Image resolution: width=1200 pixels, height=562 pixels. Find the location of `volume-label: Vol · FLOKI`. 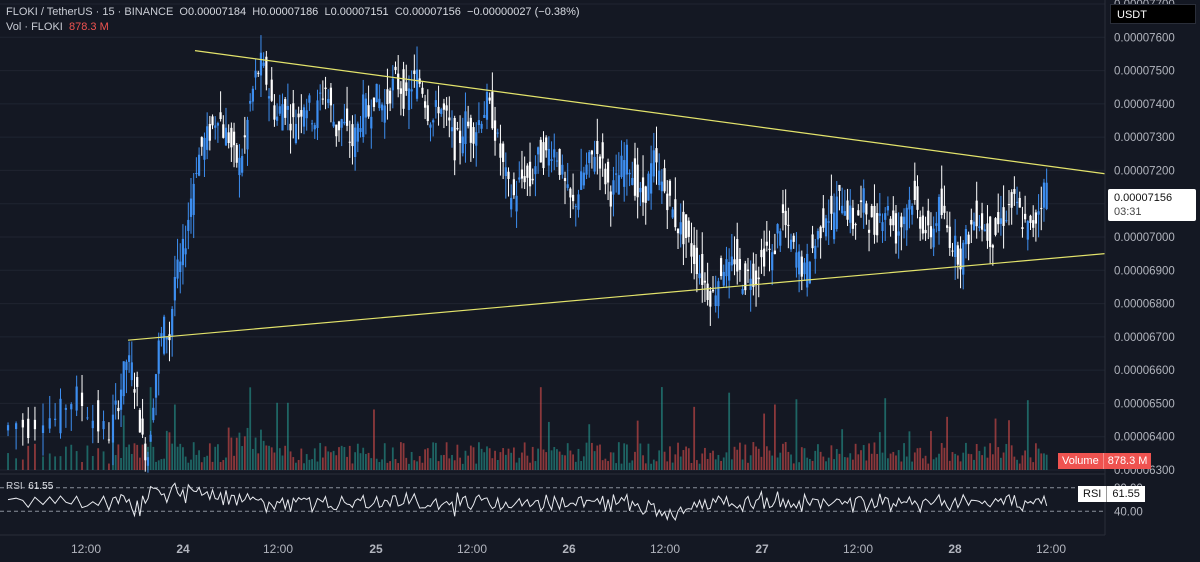

volume-label: Vol · FLOKI is located at coordinates (34, 27).